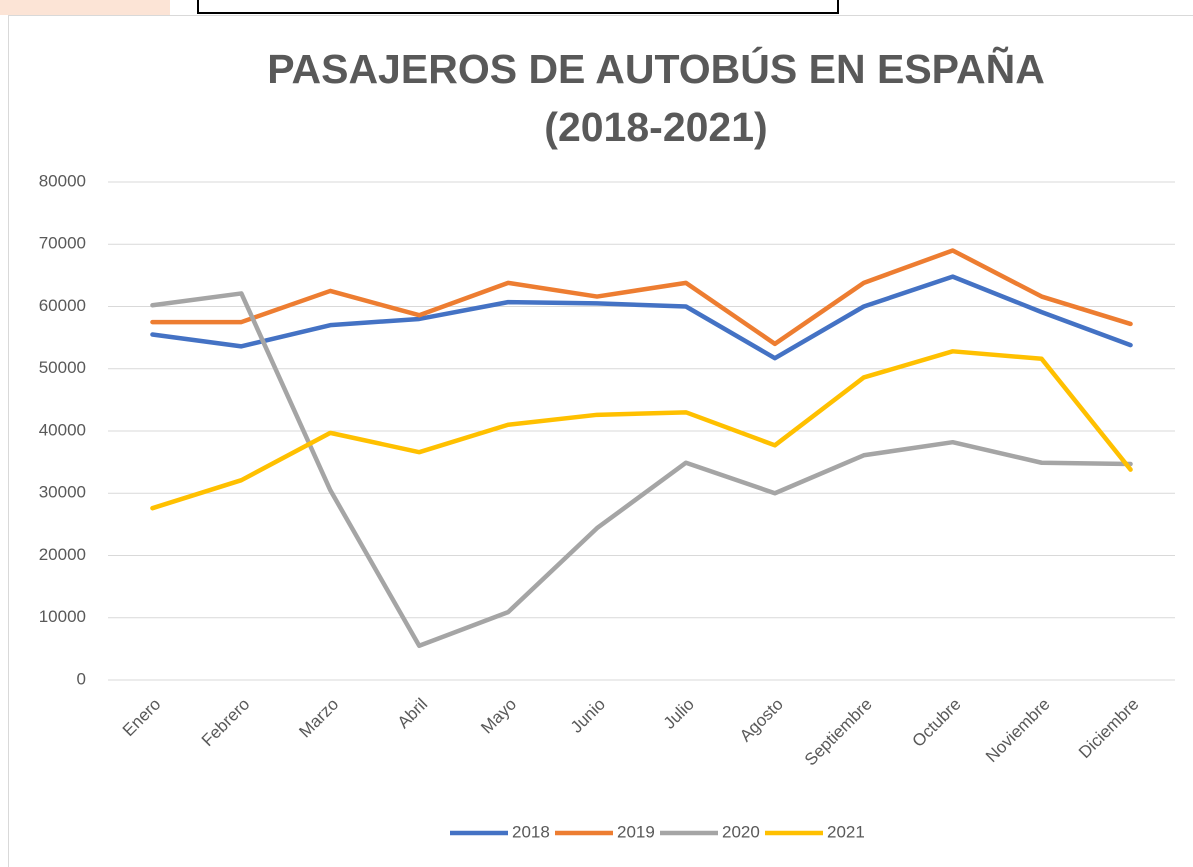  I want to click on legend-label: 2019, so click(636, 831).